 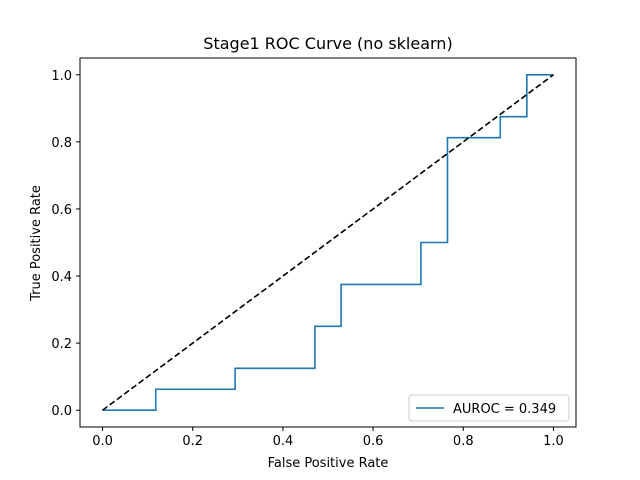 I want to click on y-tick-label: 1.0, so click(x=61, y=76).